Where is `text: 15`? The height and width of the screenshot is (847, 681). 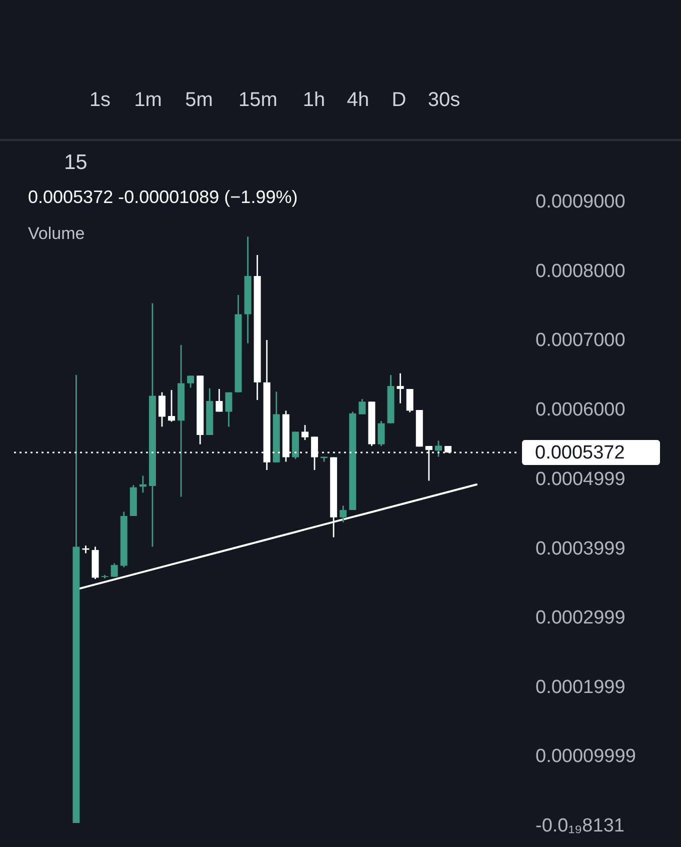 text: 15 is located at coordinates (76, 162).